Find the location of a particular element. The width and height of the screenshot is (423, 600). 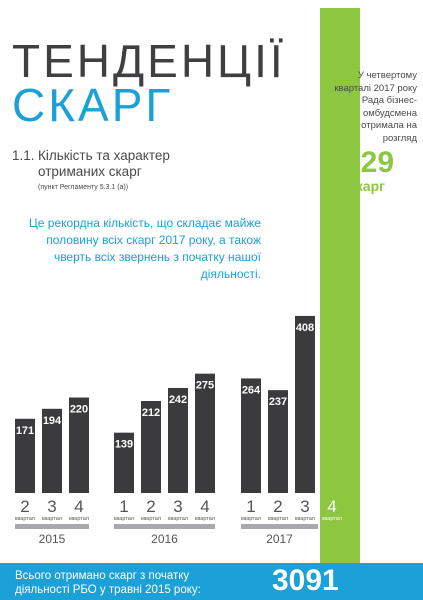

year-line-2017 is located at coordinates (279, 526).